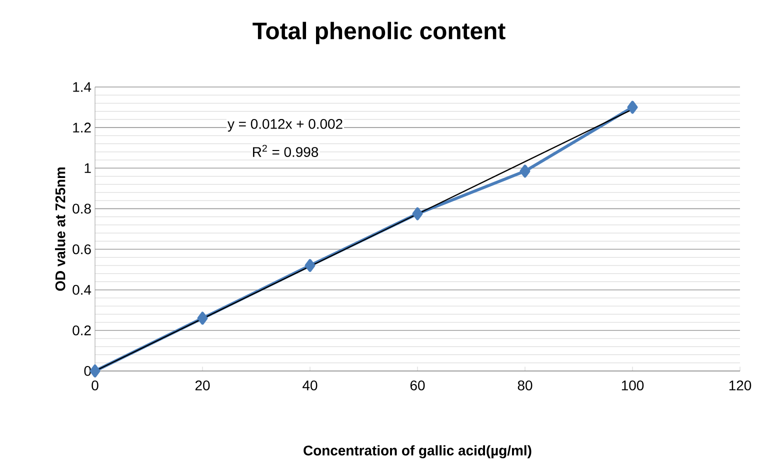  Describe the element at coordinates (202, 385) in the screenshot. I see `x-tick-label: 20` at that location.